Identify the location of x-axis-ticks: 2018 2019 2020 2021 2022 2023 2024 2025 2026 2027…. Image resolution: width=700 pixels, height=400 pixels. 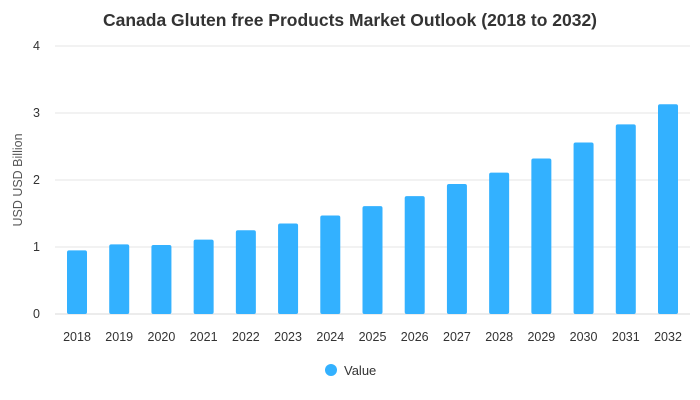
(372, 337).